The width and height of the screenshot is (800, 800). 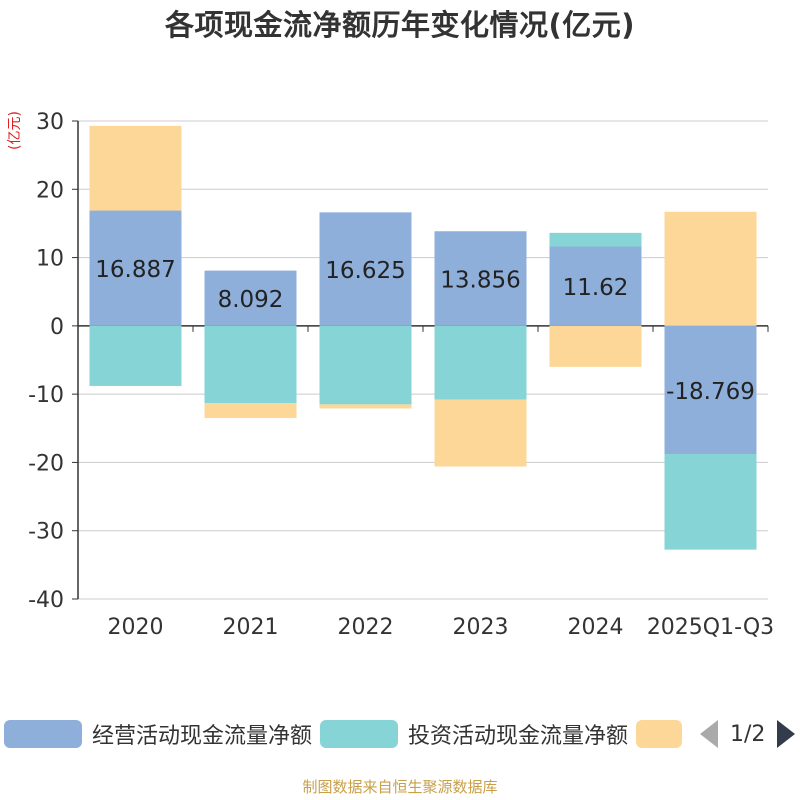 What do you see at coordinates (50, 122) in the screenshot?
I see `y-tick-label: 30` at bounding box center [50, 122].